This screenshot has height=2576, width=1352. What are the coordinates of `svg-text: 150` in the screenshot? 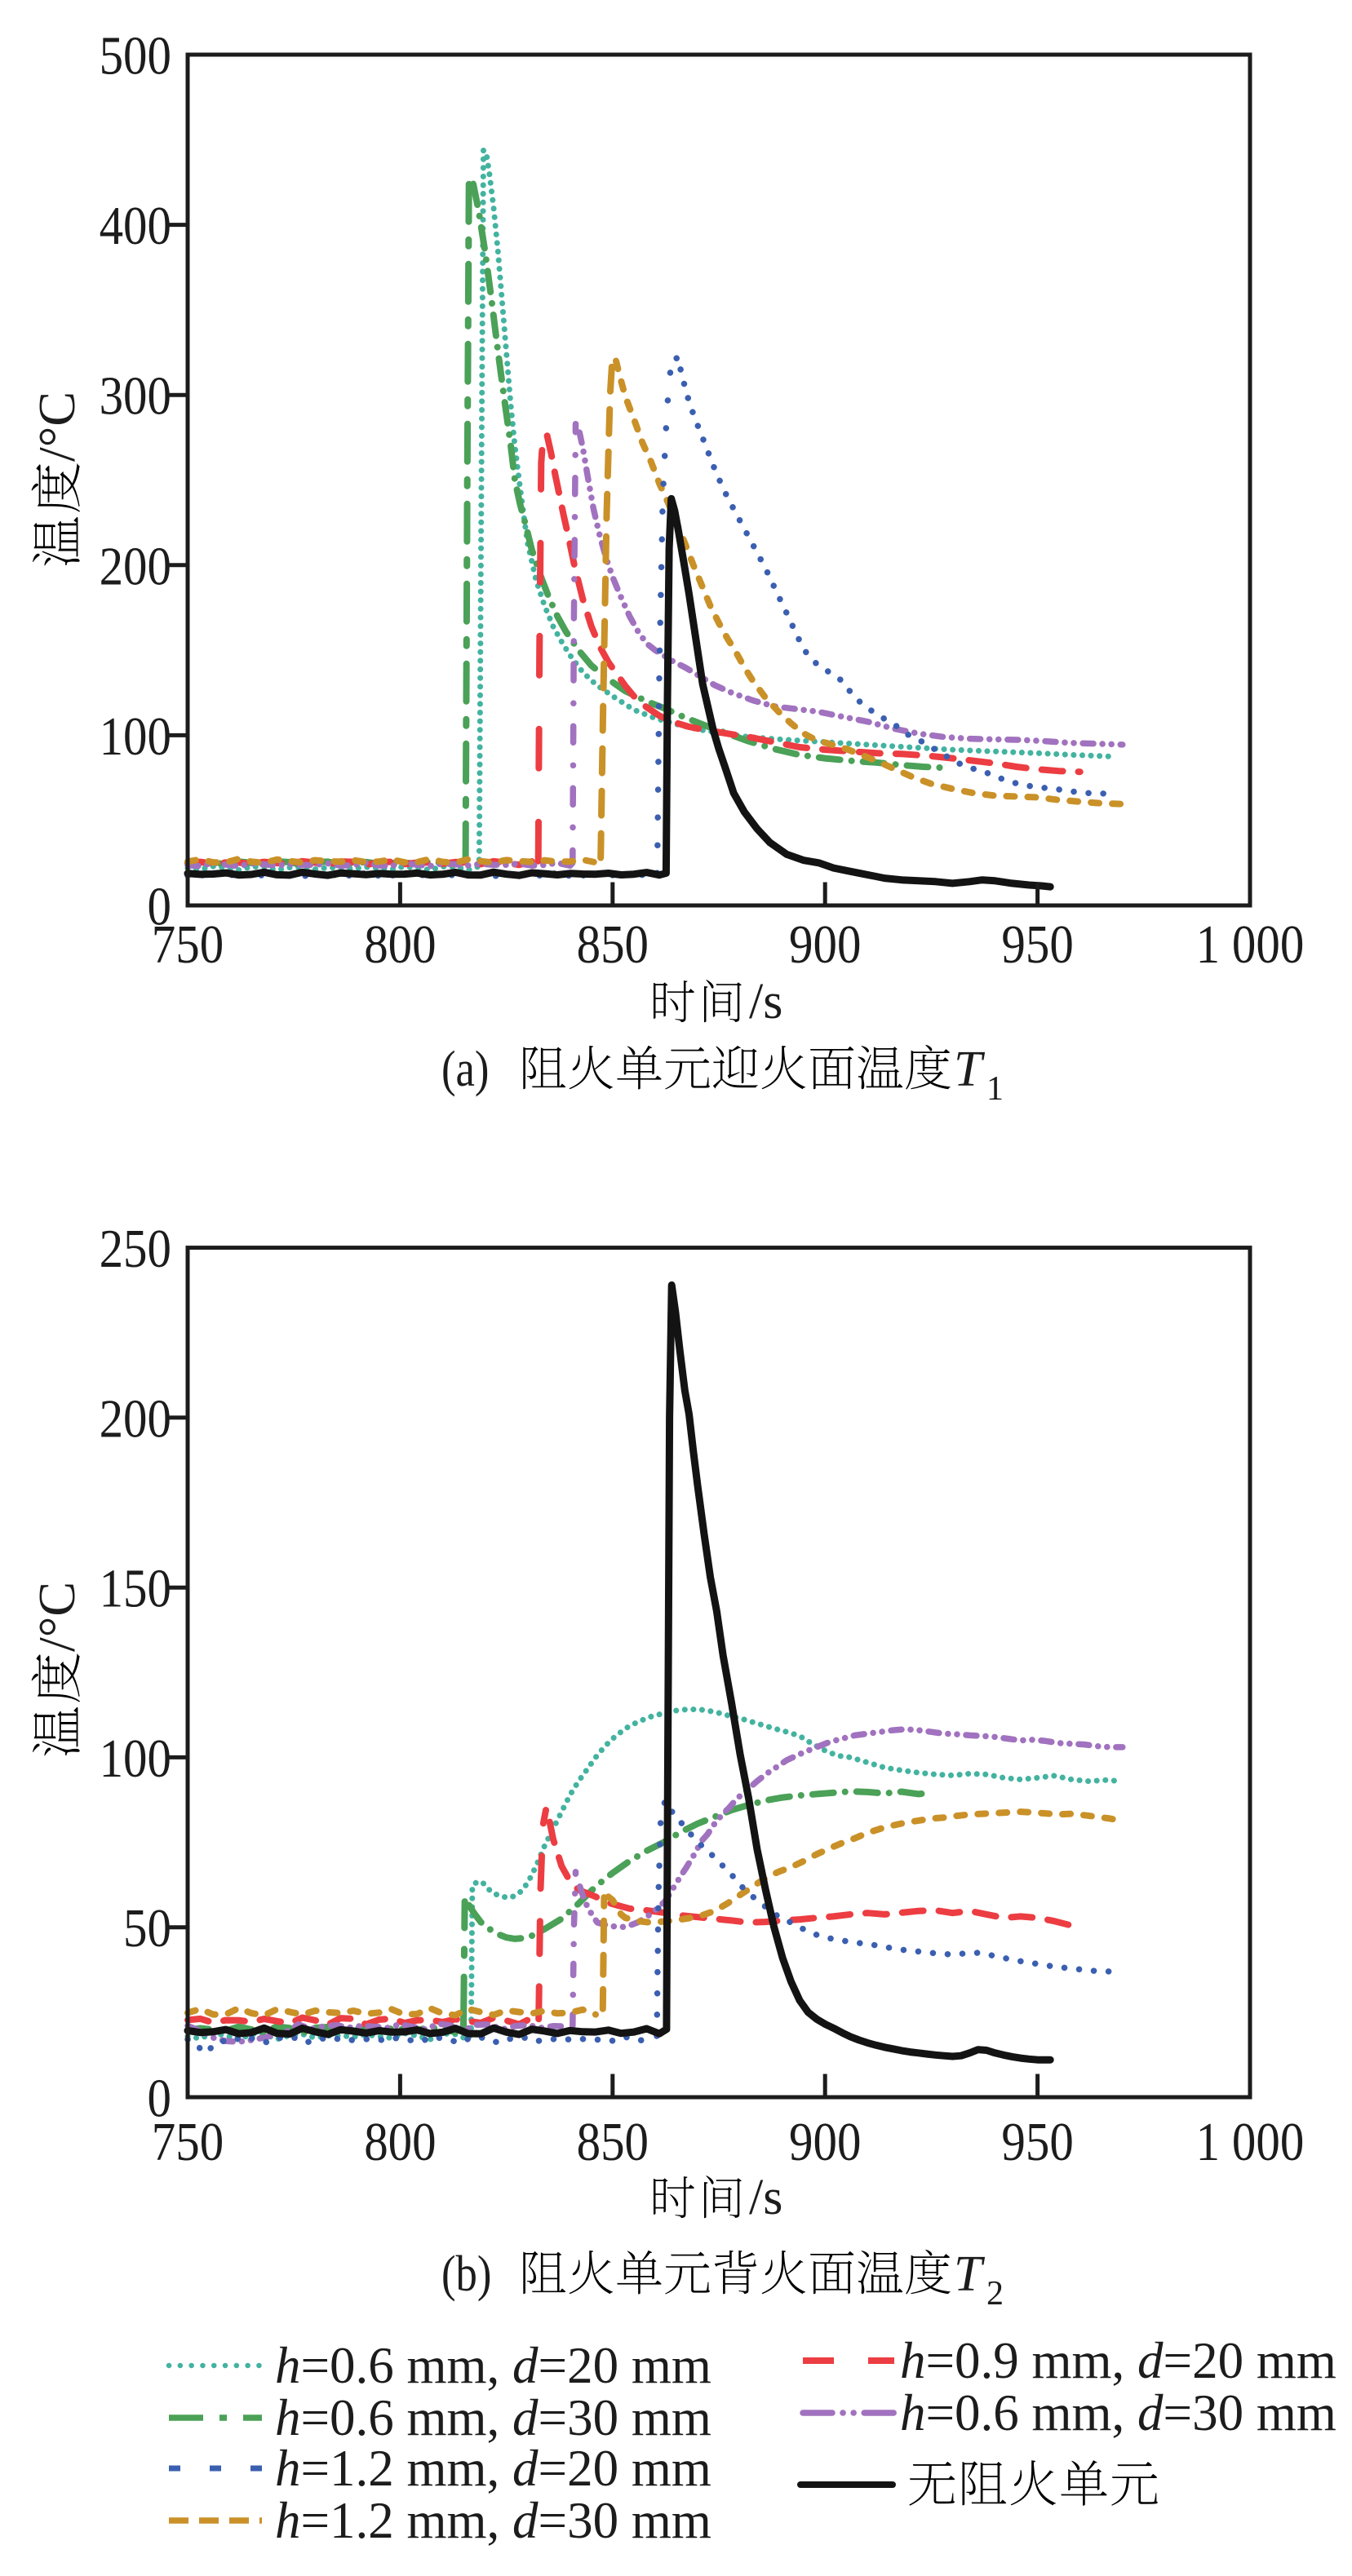 It's located at (135, 1588).